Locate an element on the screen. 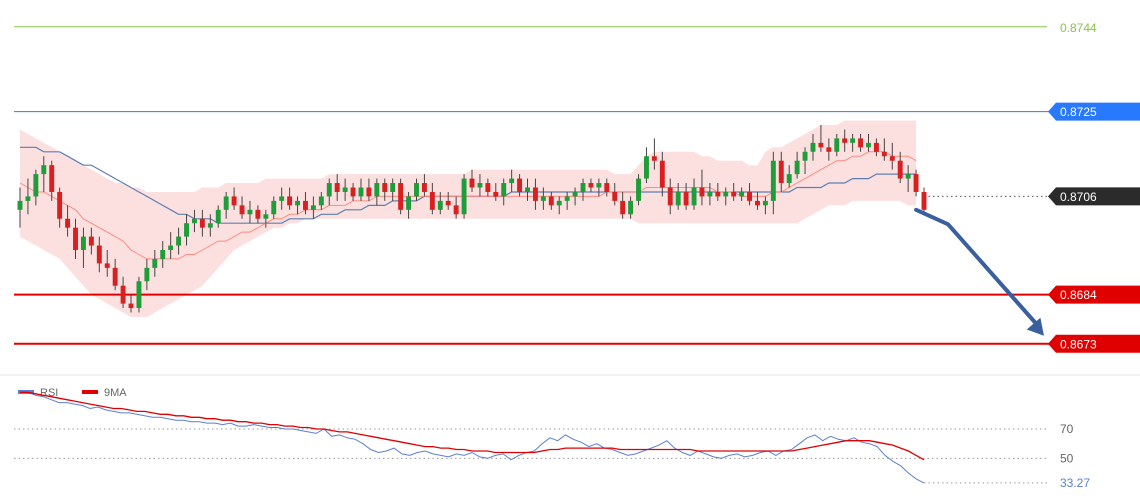 The image size is (1140, 500). rsi-series-9ma is located at coordinates (472, 426).